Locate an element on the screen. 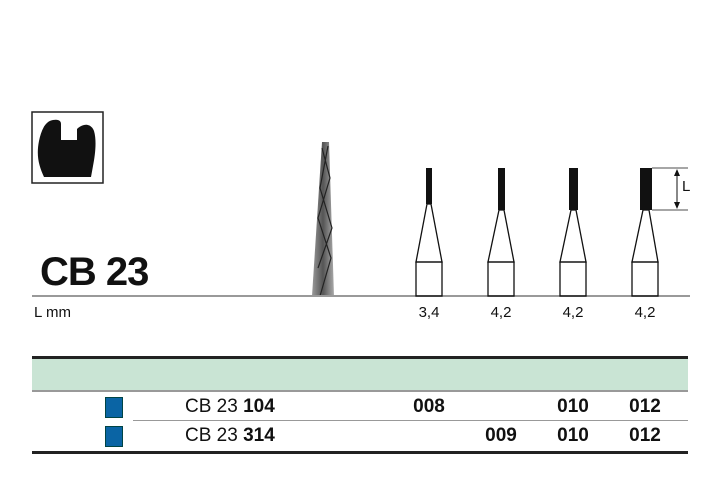  bur-photo is located at coordinates (323, 219).